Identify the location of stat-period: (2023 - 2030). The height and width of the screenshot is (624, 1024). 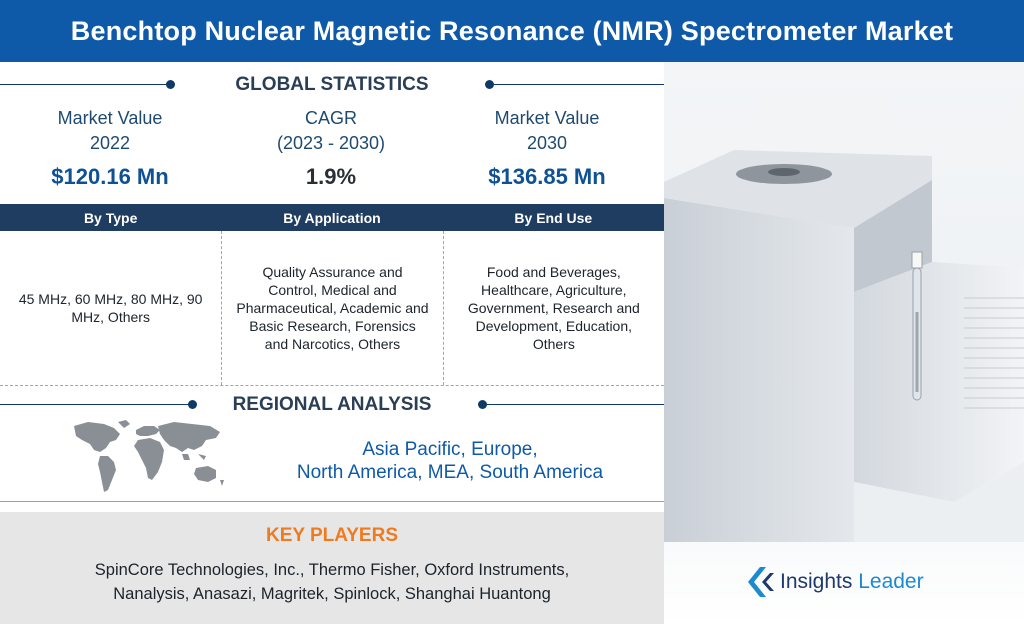
(331, 143).